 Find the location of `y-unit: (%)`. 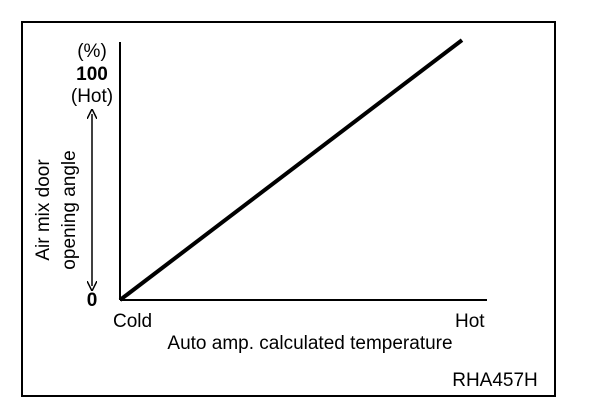

y-unit: (%) is located at coordinates (92, 51).